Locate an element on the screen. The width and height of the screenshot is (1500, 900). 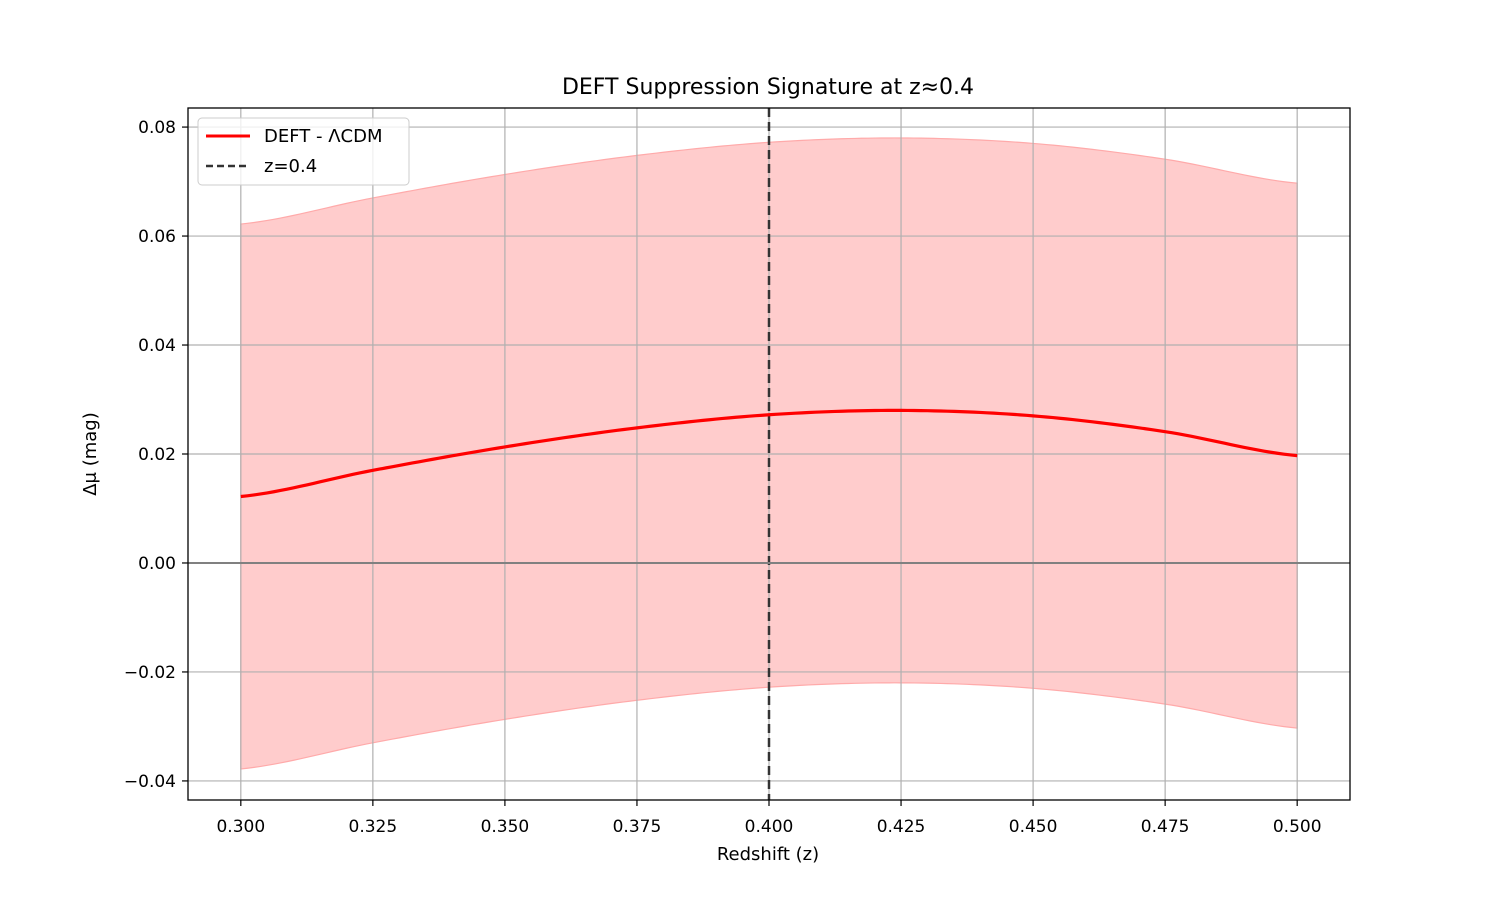
x-tick-label-6: 0.450 is located at coordinates (1033, 827).